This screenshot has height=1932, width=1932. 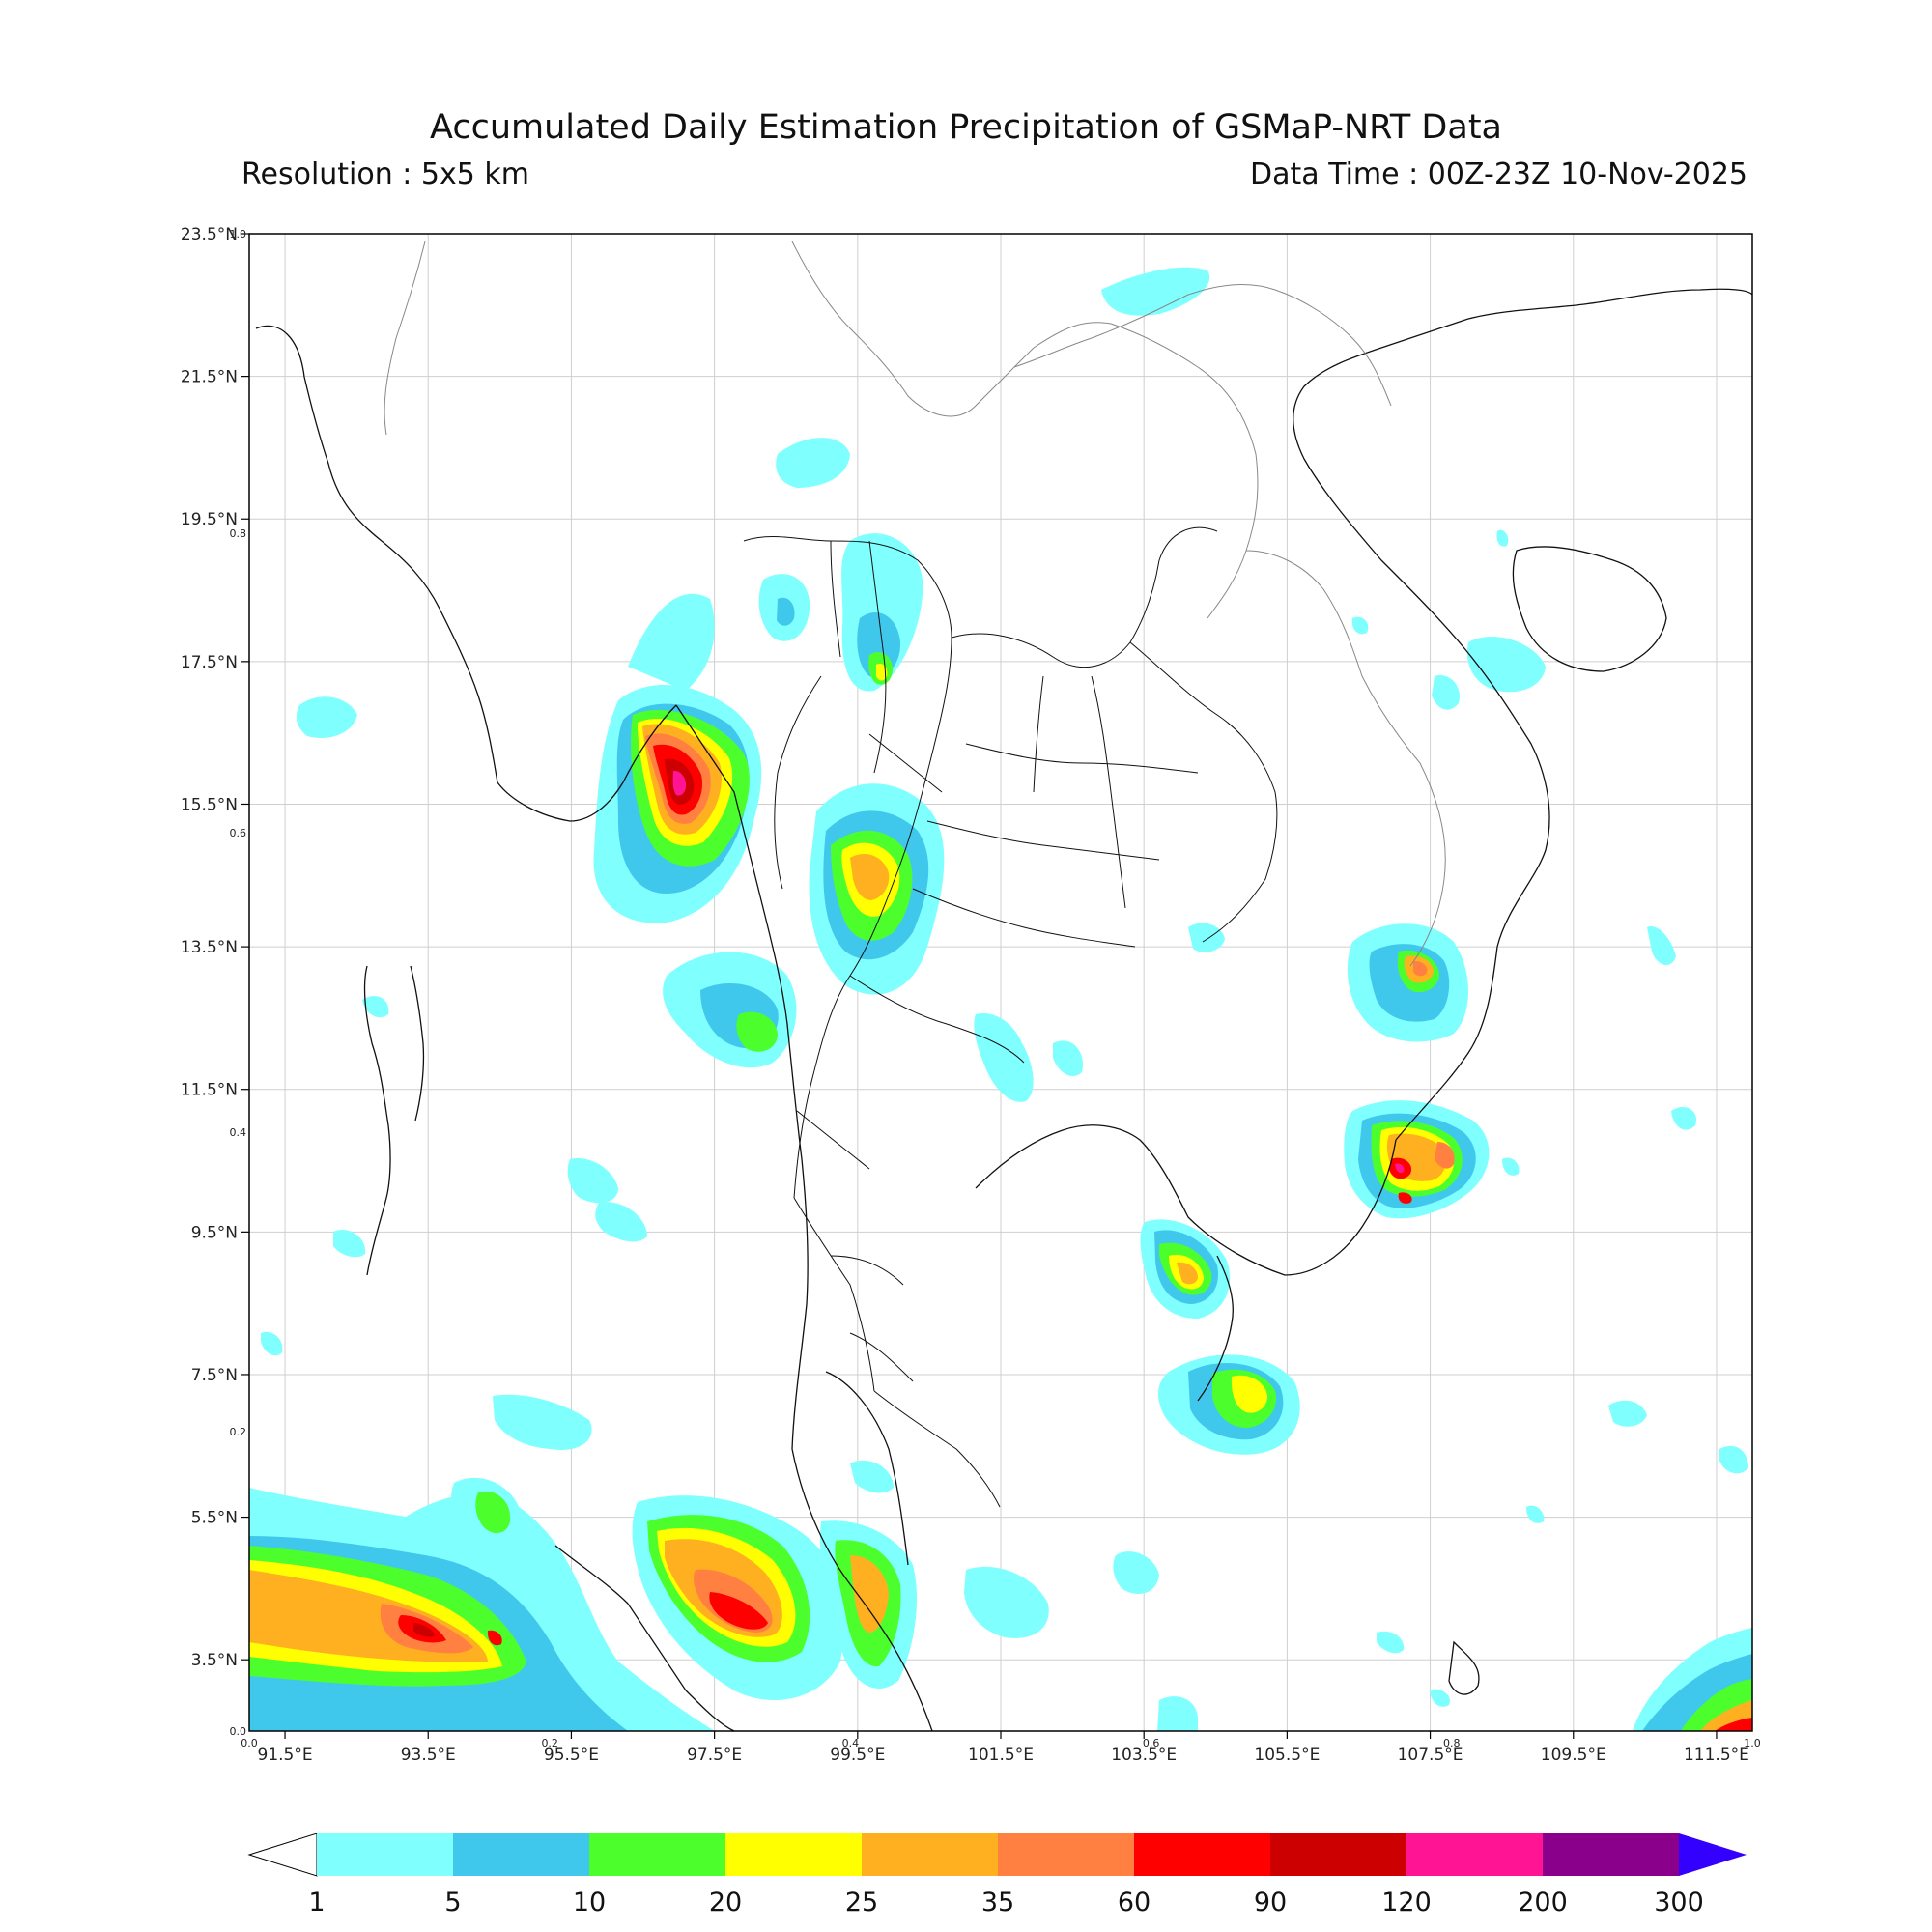 What do you see at coordinates (209, 234) in the screenshot?
I see `lat-tick-label: 23.5°N` at bounding box center [209, 234].